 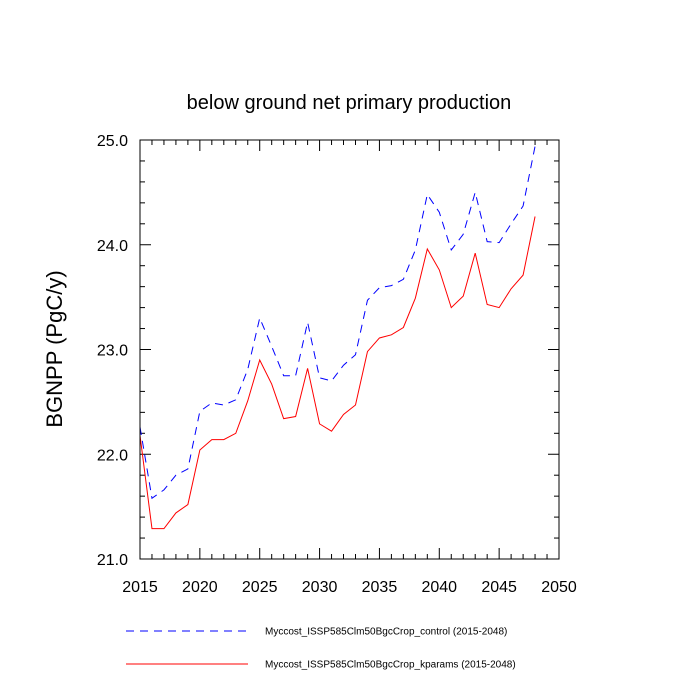 I want to click on y-tick-label: 25.0, so click(x=112, y=141).